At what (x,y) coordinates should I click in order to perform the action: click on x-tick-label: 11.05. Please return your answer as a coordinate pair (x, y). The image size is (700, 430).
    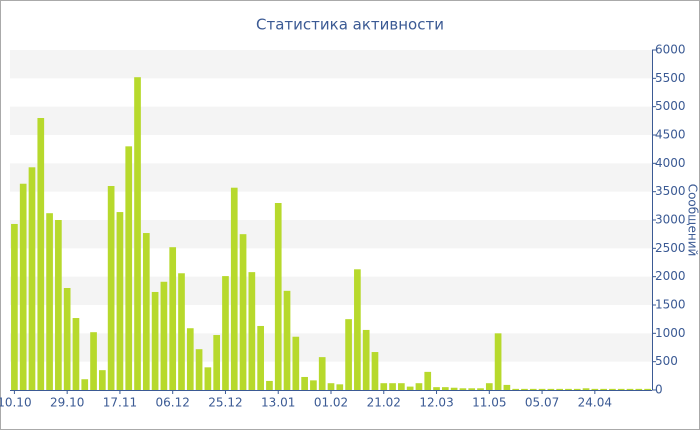
    Looking at the image, I should click on (489, 403).